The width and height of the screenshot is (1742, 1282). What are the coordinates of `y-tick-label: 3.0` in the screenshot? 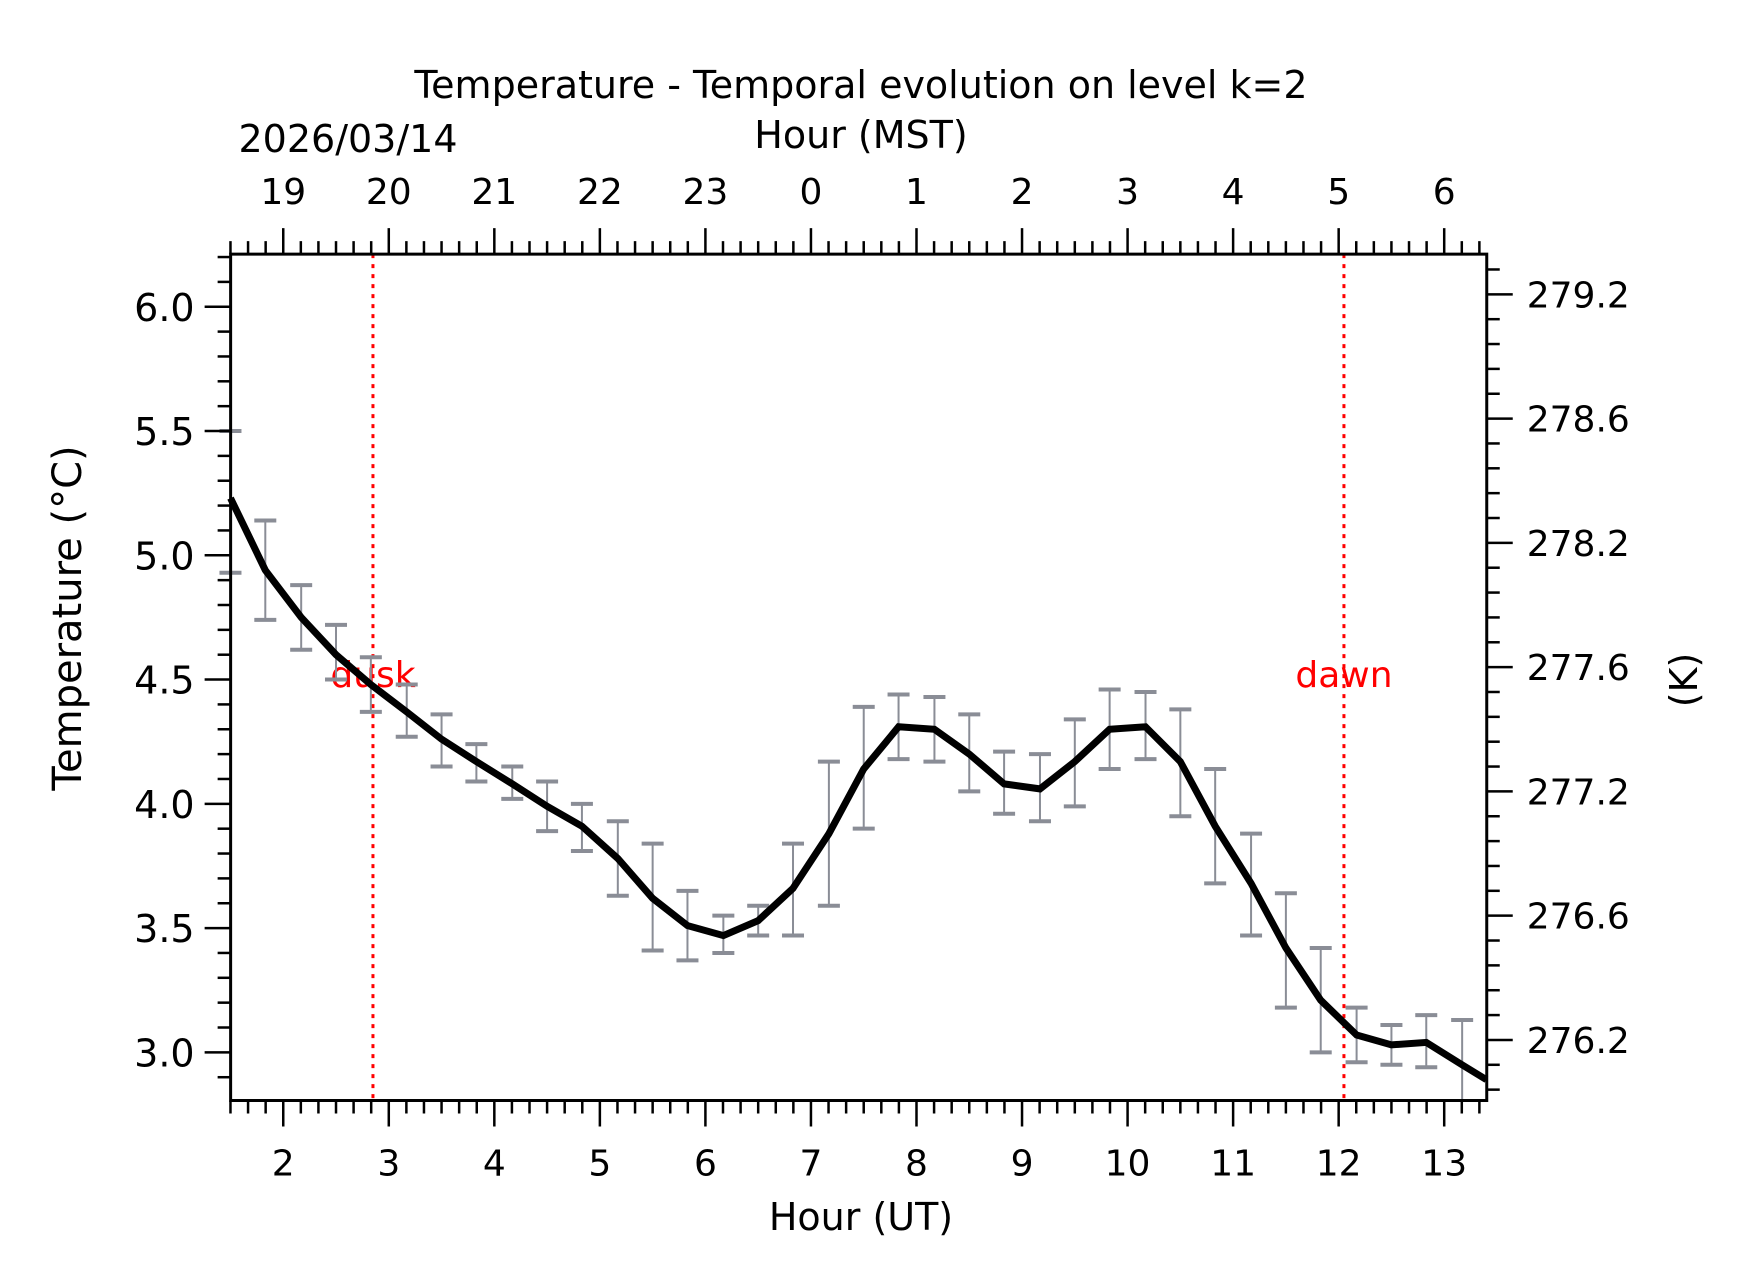 It's located at (164, 1053).